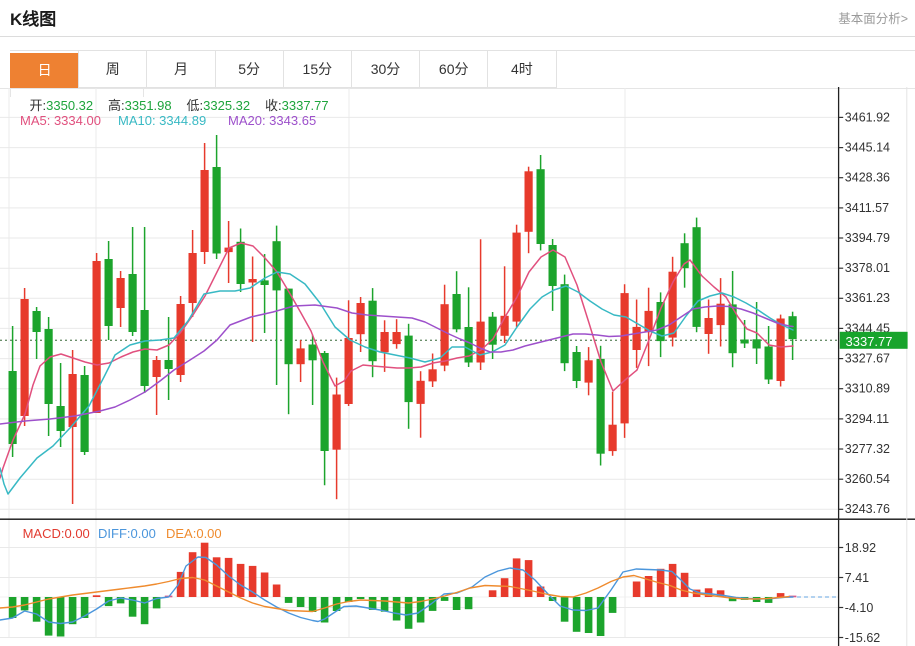  What do you see at coordinates (867, 479) in the screenshot?
I see `svg-text: 3260.54` at bounding box center [867, 479].